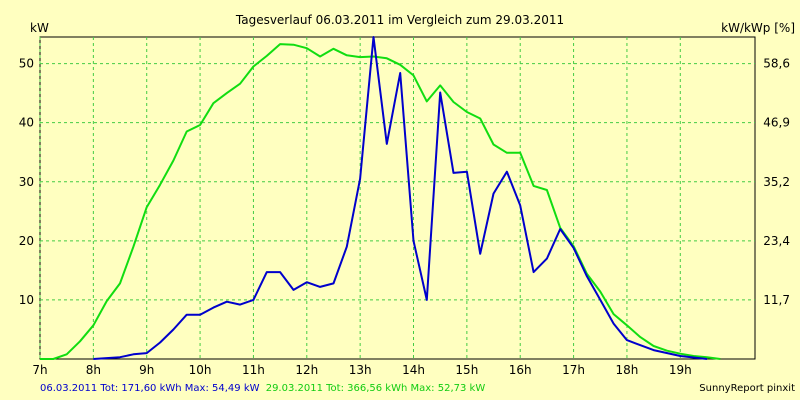  Describe the element at coordinates (776, 123) in the screenshot. I see `y-right-tick-label: 46,9` at that location.